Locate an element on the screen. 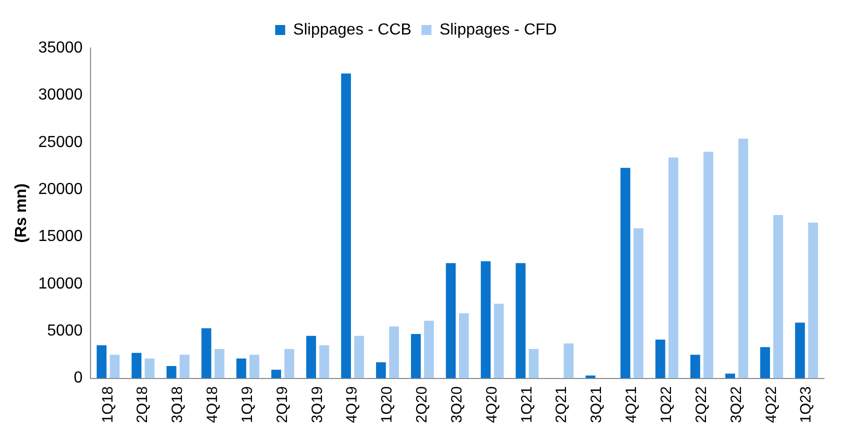 This screenshot has width=846, height=434. y-axis-title: (Rs mn) is located at coordinates (21, 213).